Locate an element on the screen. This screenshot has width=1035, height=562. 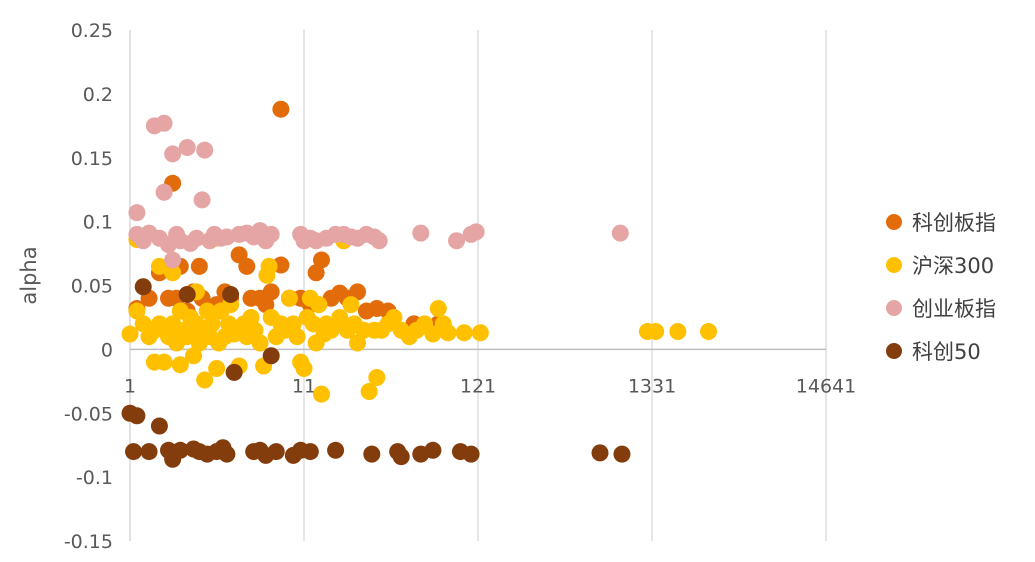
legend-label: 创业板指 is located at coordinates (954, 309).